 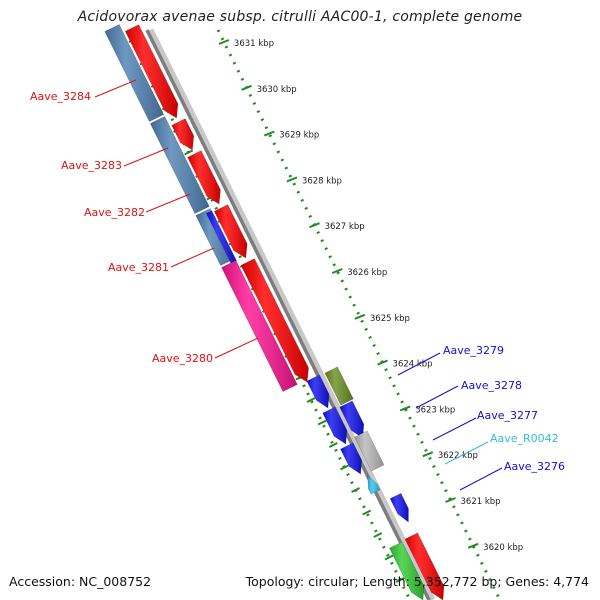 What do you see at coordinates (339, 386) in the screenshot?
I see `gene-aave-3279-olive-shade` at bounding box center [339, 386].